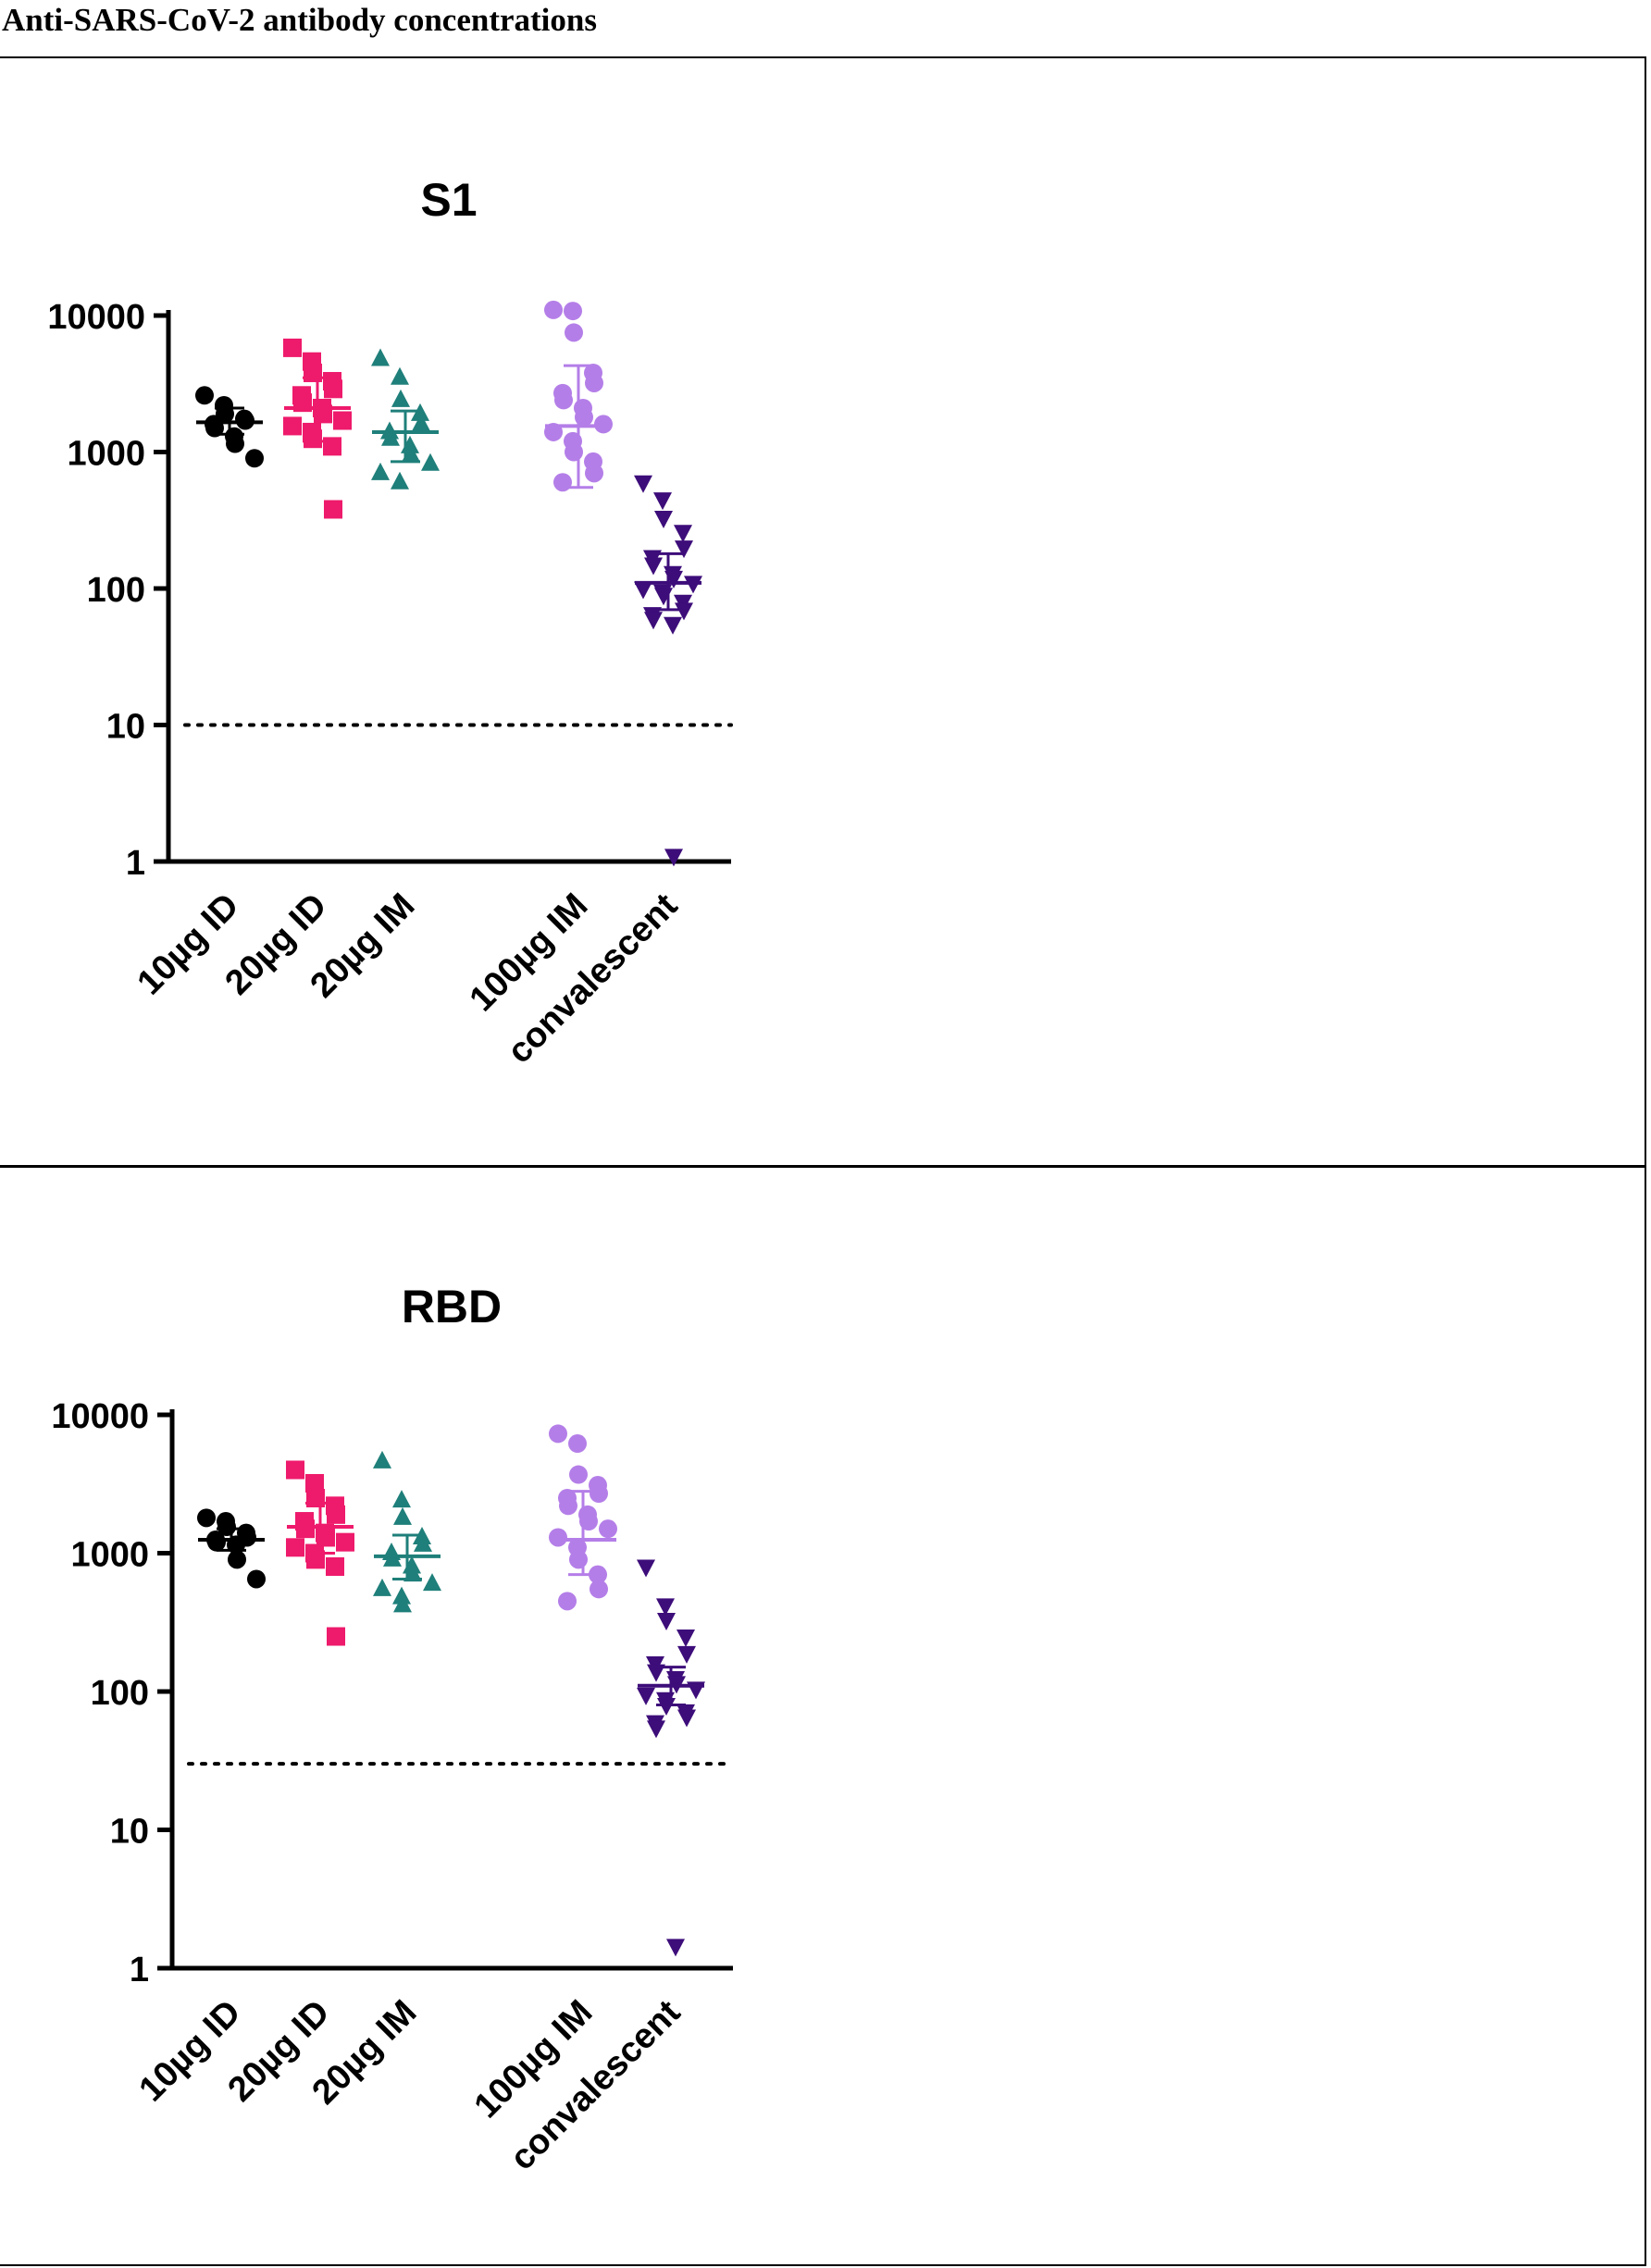 The image size is (1651, 2268). Describe the element at coordinates (100, 1416) in the screenshot. I see `rbd-y-tick-label: 10000` at that location.